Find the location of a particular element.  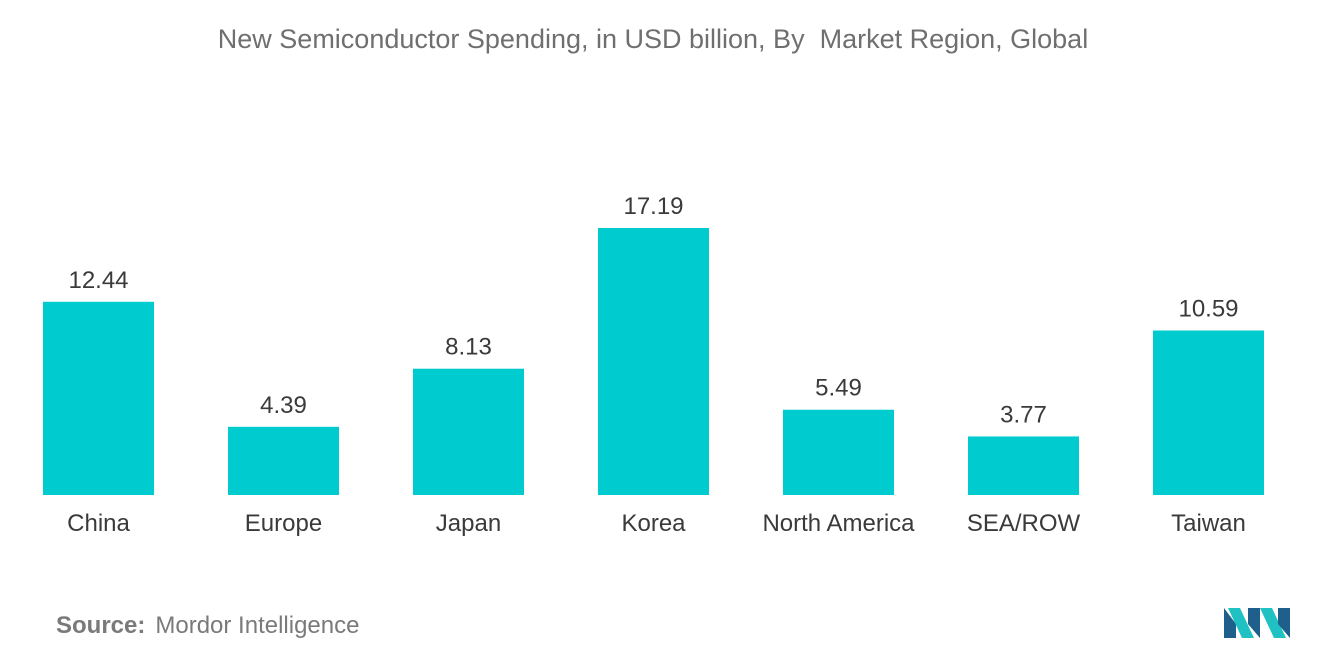

value-label-sea-row: 3.77 is located at coordinates (1023, 414).